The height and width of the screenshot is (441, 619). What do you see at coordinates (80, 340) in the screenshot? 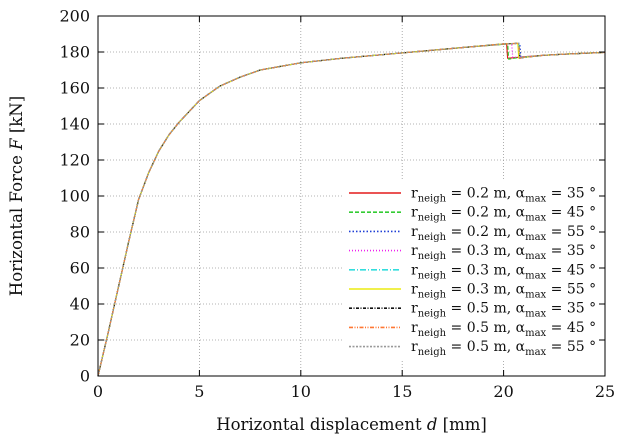
I see `y-tick-label: 20` at bounding box center [80, 340].